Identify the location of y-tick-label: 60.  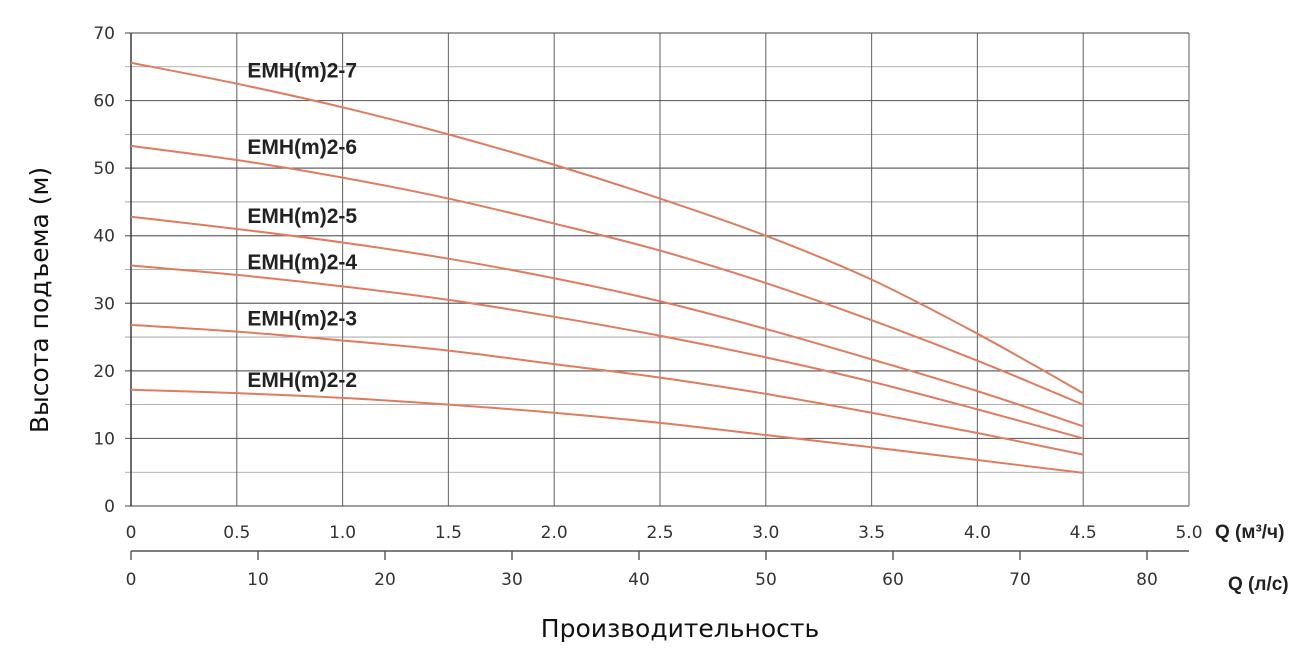
(104, 102).